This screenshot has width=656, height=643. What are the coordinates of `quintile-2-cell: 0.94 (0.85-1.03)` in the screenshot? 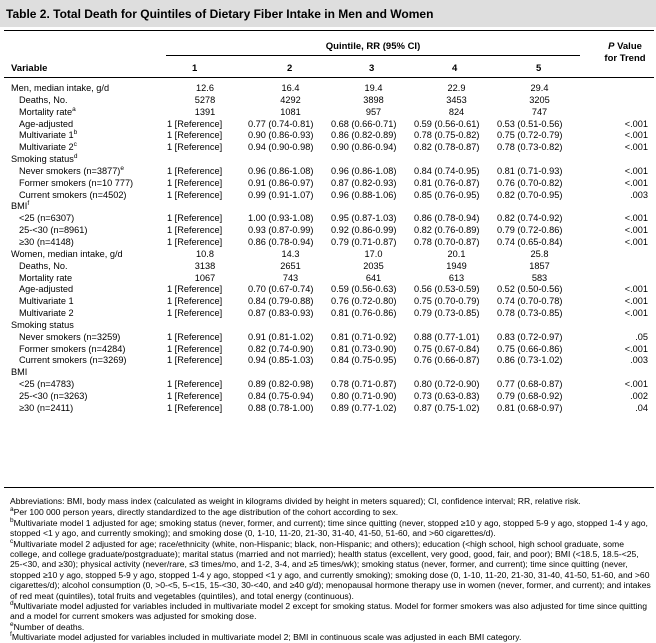 It's located at (281, 360).